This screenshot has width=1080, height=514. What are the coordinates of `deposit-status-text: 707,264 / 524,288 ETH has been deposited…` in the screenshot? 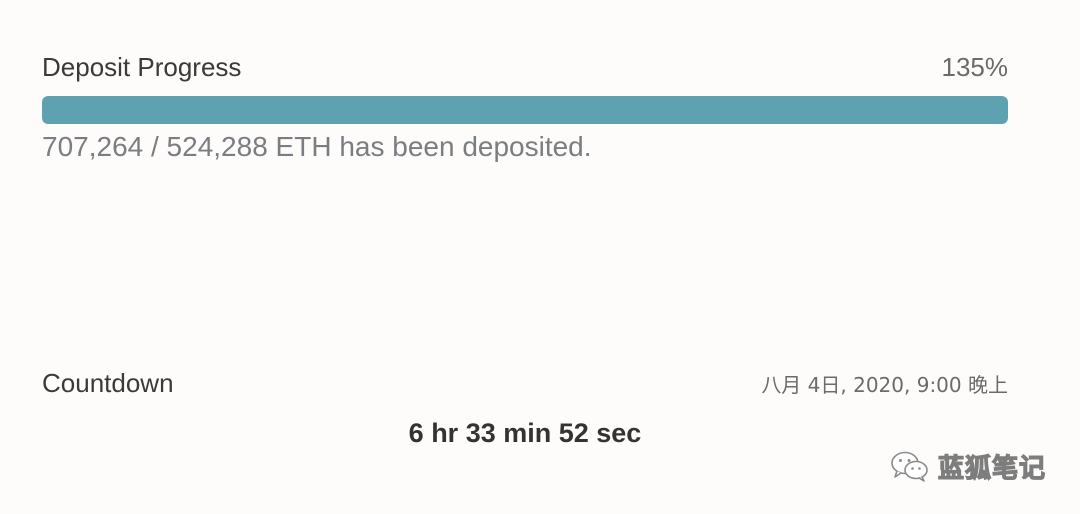 It's located at (317, 146).